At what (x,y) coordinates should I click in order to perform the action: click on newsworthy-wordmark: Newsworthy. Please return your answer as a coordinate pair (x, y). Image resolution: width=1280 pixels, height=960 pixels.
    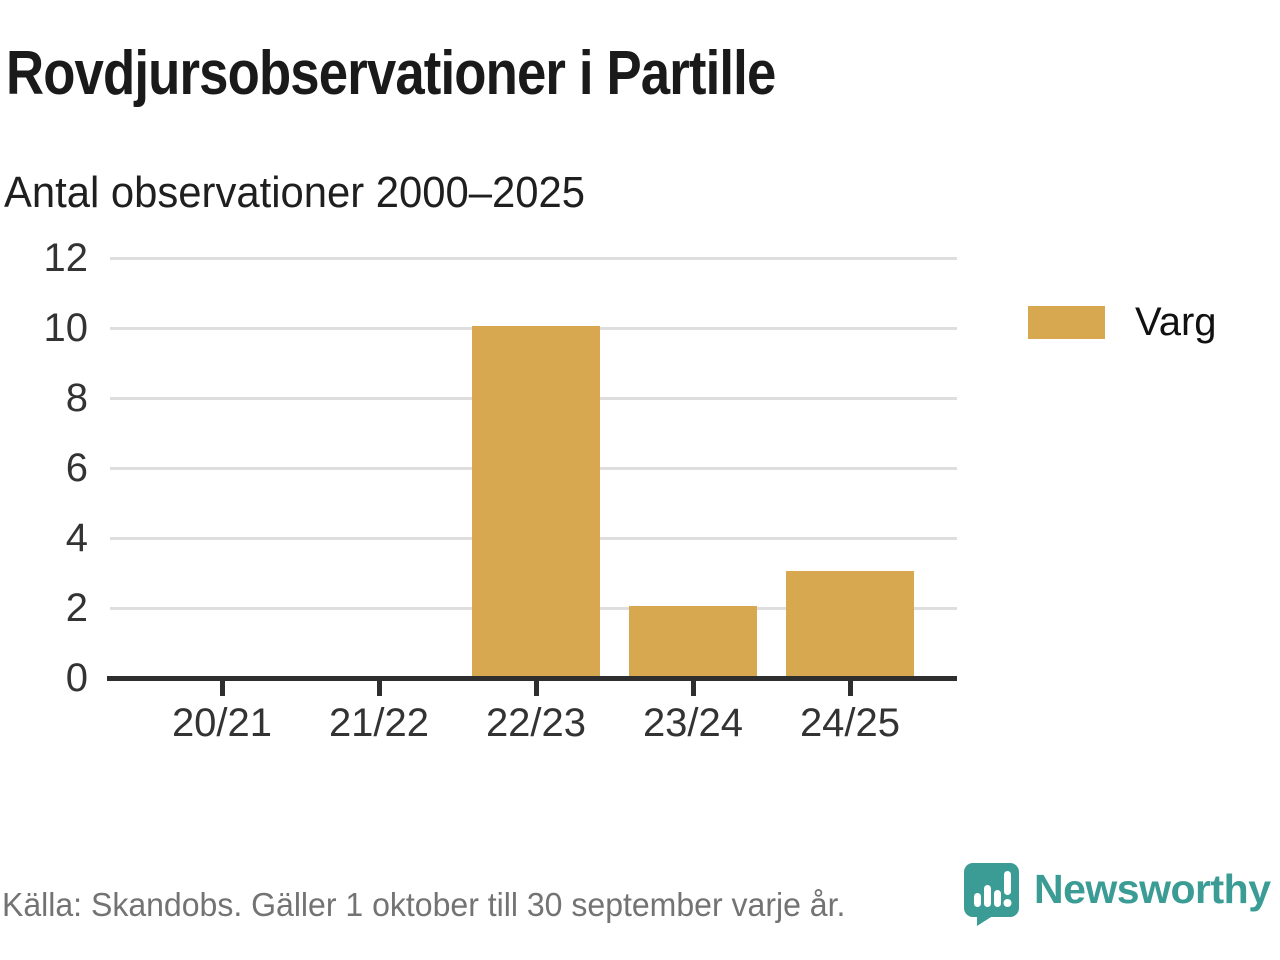
    Looking at the image, I should click on (1152, 888).